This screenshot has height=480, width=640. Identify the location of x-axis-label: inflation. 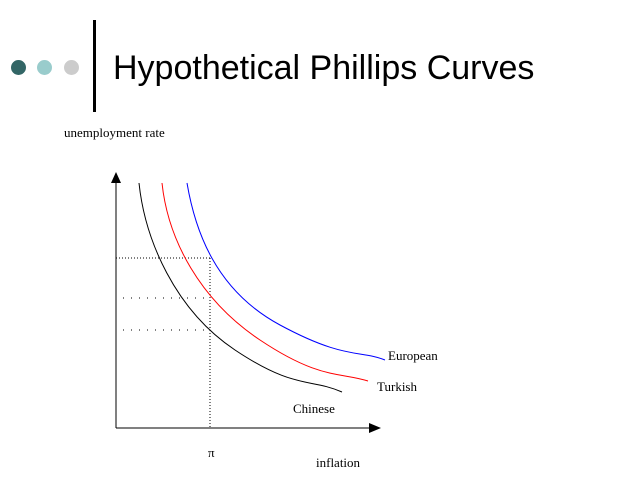
(338, 462).